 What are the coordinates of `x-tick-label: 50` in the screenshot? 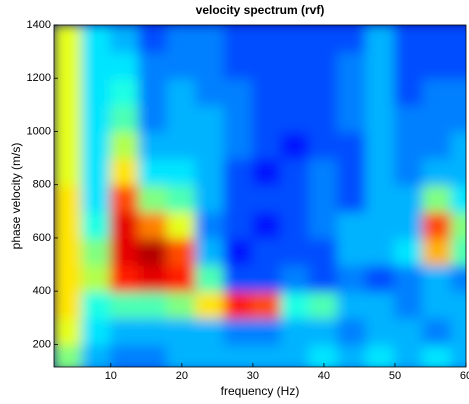 It's located at (395, 376).